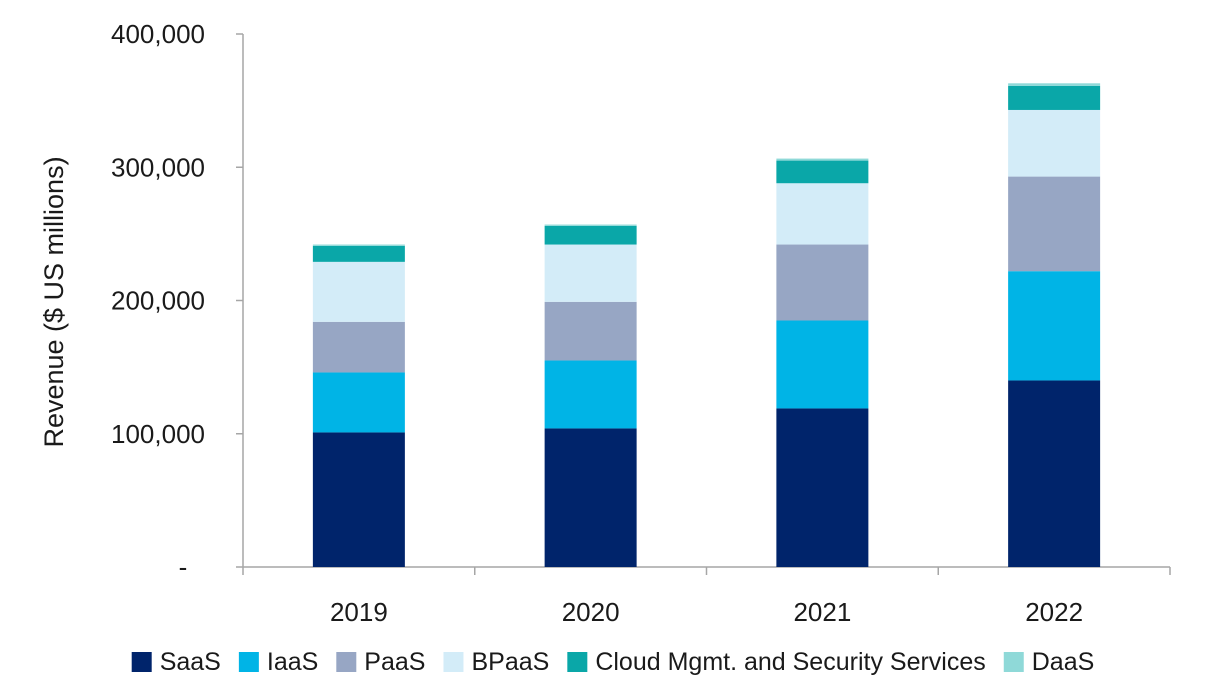 This screenshot has height=690, width=1226. What do you see at coordinates (158, 167) in the screenshot?
I see `y-tick-label: 300,000` at bounding box center [158, 167].